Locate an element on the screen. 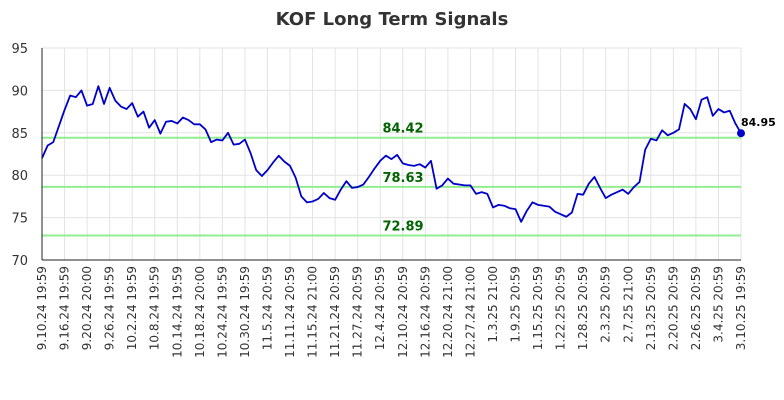 This screenshot has width=784, height=400. x-tick-label: 9.16.24 19:59 is located at coordinates (65, 308).